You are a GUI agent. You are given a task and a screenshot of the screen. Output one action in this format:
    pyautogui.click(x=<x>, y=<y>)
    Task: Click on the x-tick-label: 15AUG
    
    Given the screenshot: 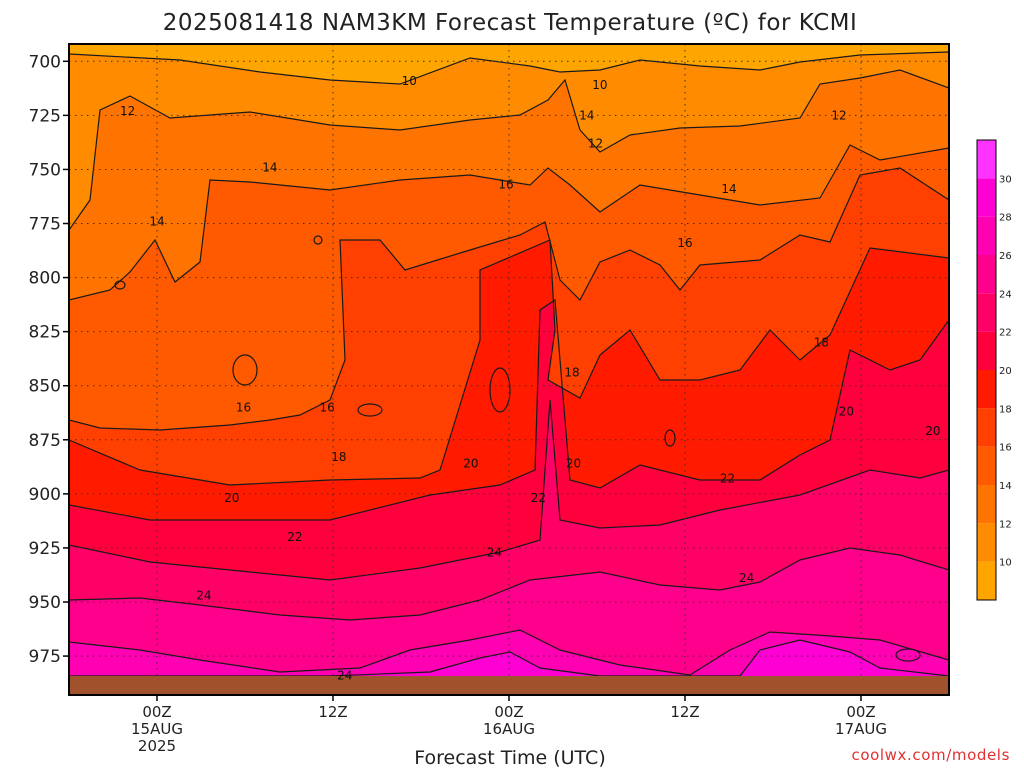 What is the action you would take?
    pyautogui.click(x=157, y=729)
    